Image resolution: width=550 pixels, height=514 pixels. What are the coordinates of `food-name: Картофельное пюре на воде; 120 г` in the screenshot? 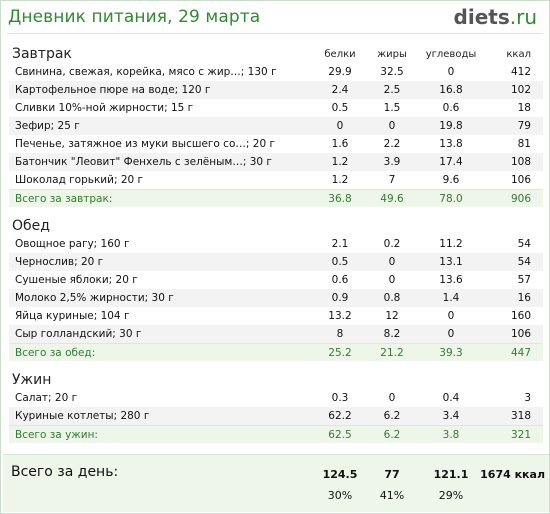 It's located at (113, 90).